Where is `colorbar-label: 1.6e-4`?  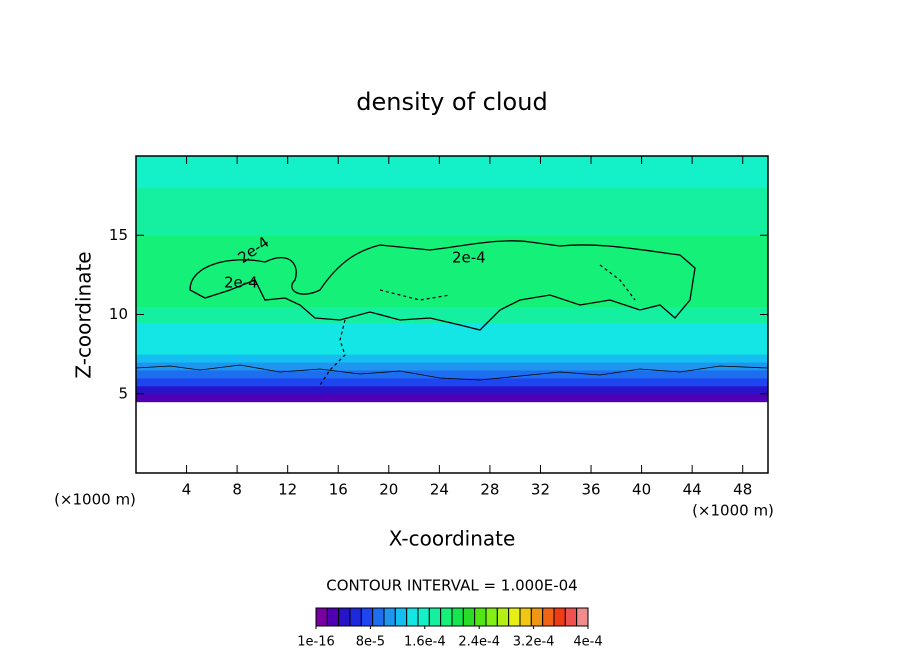 colorbar-label: 1.6e-4 is located at coordinates (425, 642).